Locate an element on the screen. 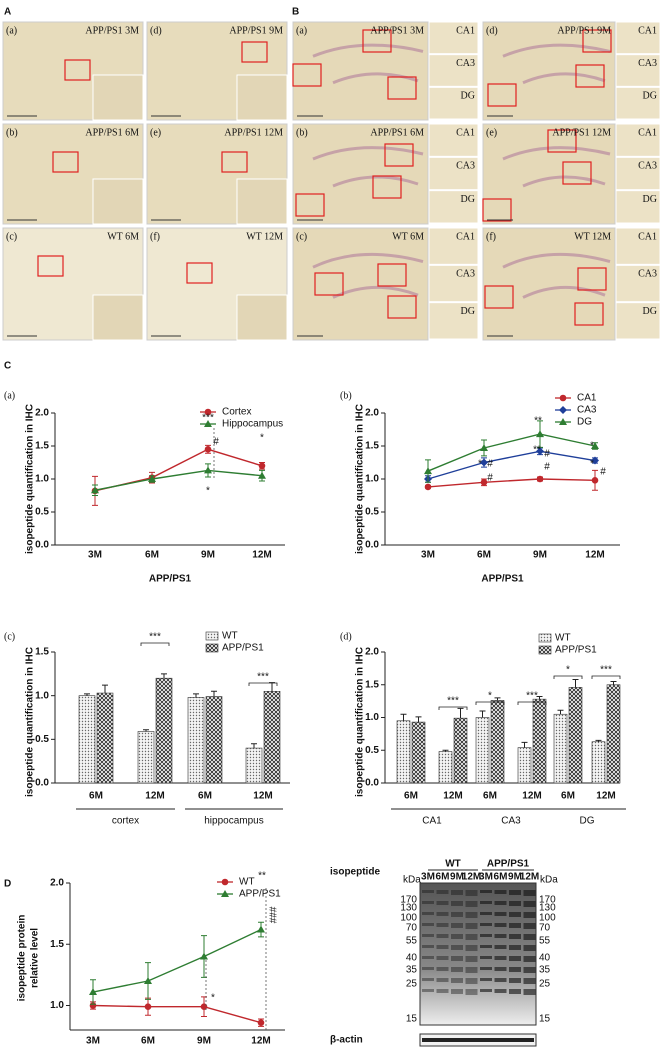 The image size is (661, 1048). y-tick-label: 1.0 is located at coordinates (372, 717).